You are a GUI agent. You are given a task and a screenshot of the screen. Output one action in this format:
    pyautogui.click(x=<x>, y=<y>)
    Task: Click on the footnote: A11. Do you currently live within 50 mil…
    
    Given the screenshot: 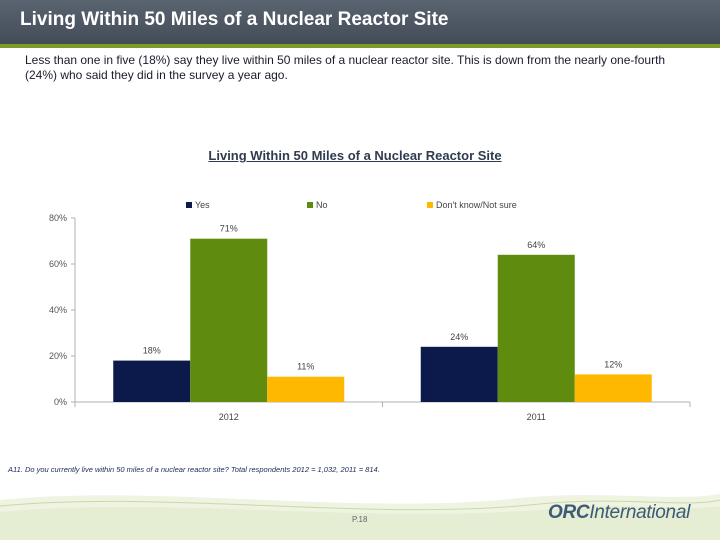 What is the action you would take?
    pyautogui.click(x=194, y=469)
    